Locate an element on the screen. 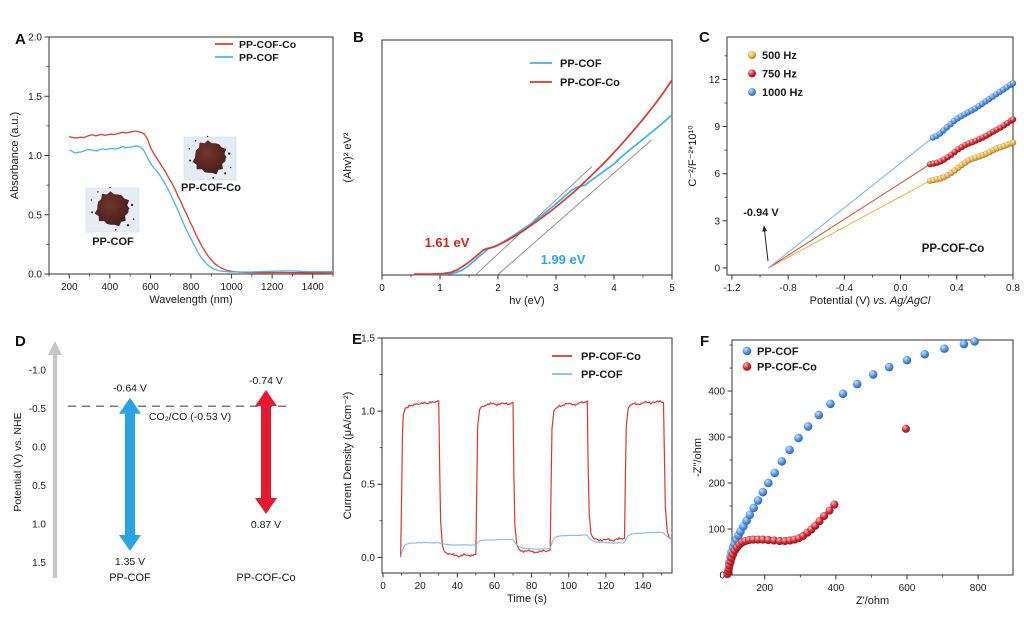  C-plot-box is located at coordinates (870, 156).